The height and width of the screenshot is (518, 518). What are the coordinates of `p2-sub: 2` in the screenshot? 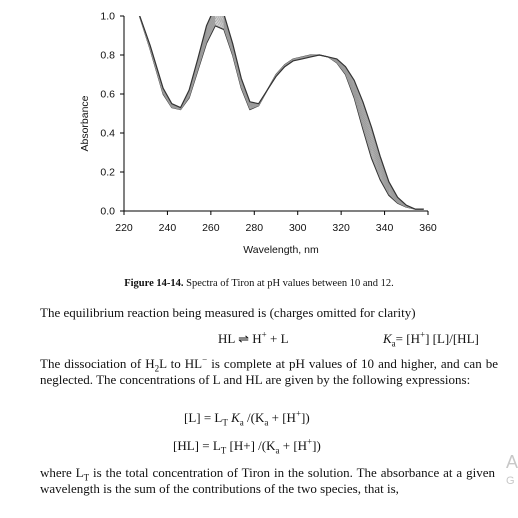 It's located at (157, 368).